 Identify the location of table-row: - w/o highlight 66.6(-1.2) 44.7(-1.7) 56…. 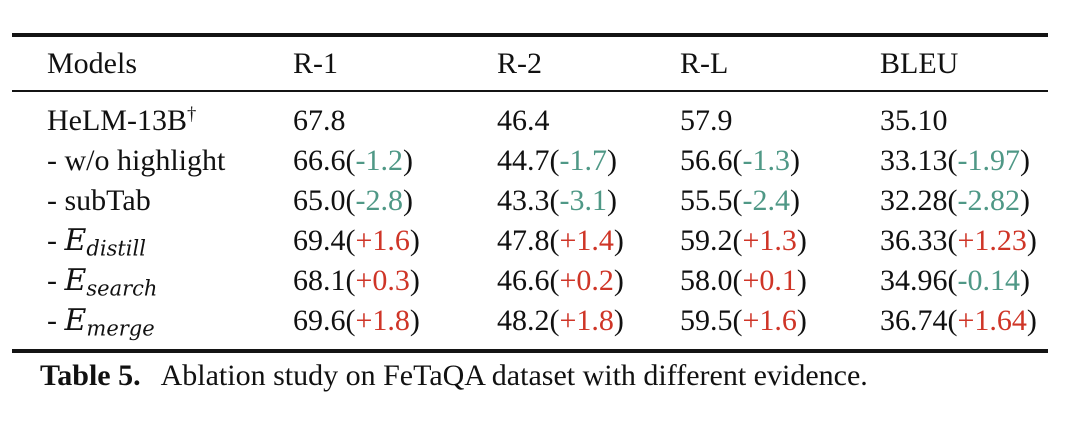
(540, 161).